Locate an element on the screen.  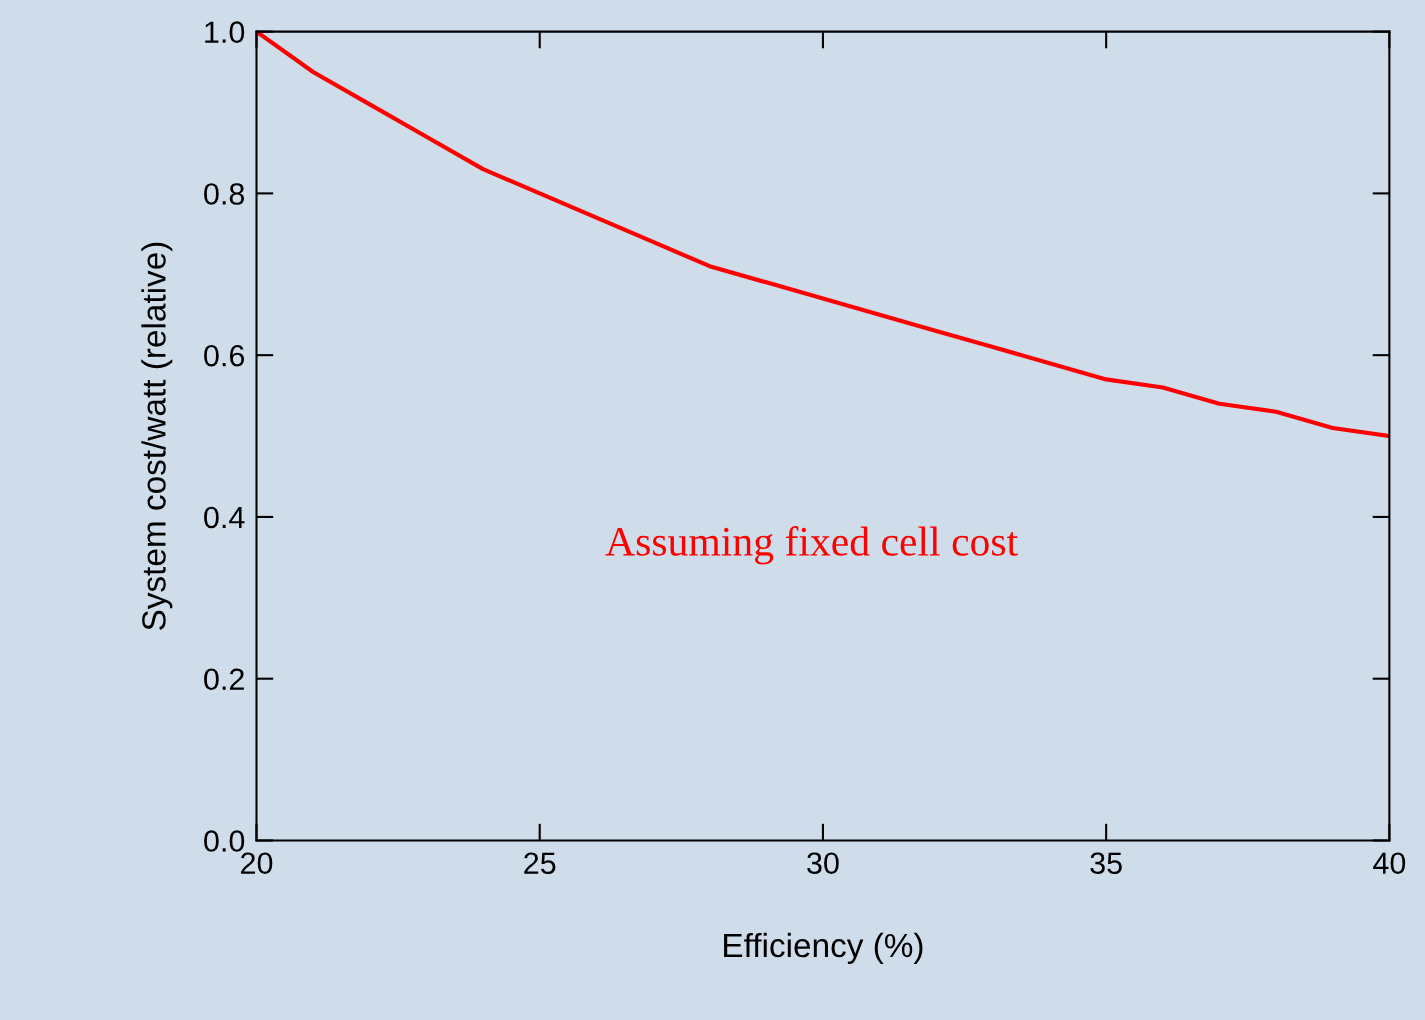
y-tick-label: 0.4 is located at coordinates (224, 517).